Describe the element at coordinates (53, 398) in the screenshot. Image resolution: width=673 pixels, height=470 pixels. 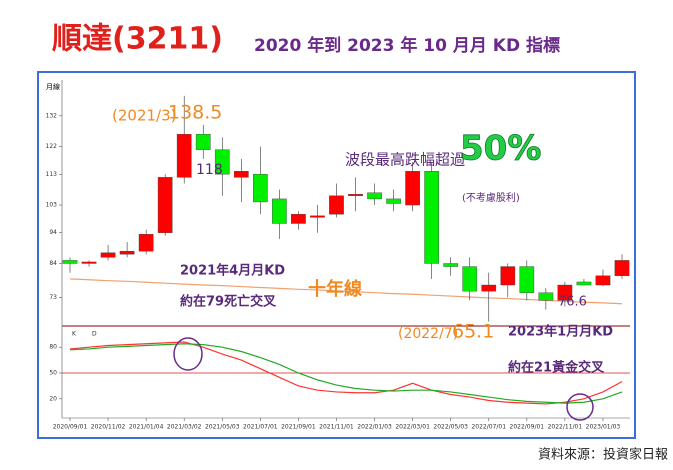
I see `y-tick-label: 20` at that location.